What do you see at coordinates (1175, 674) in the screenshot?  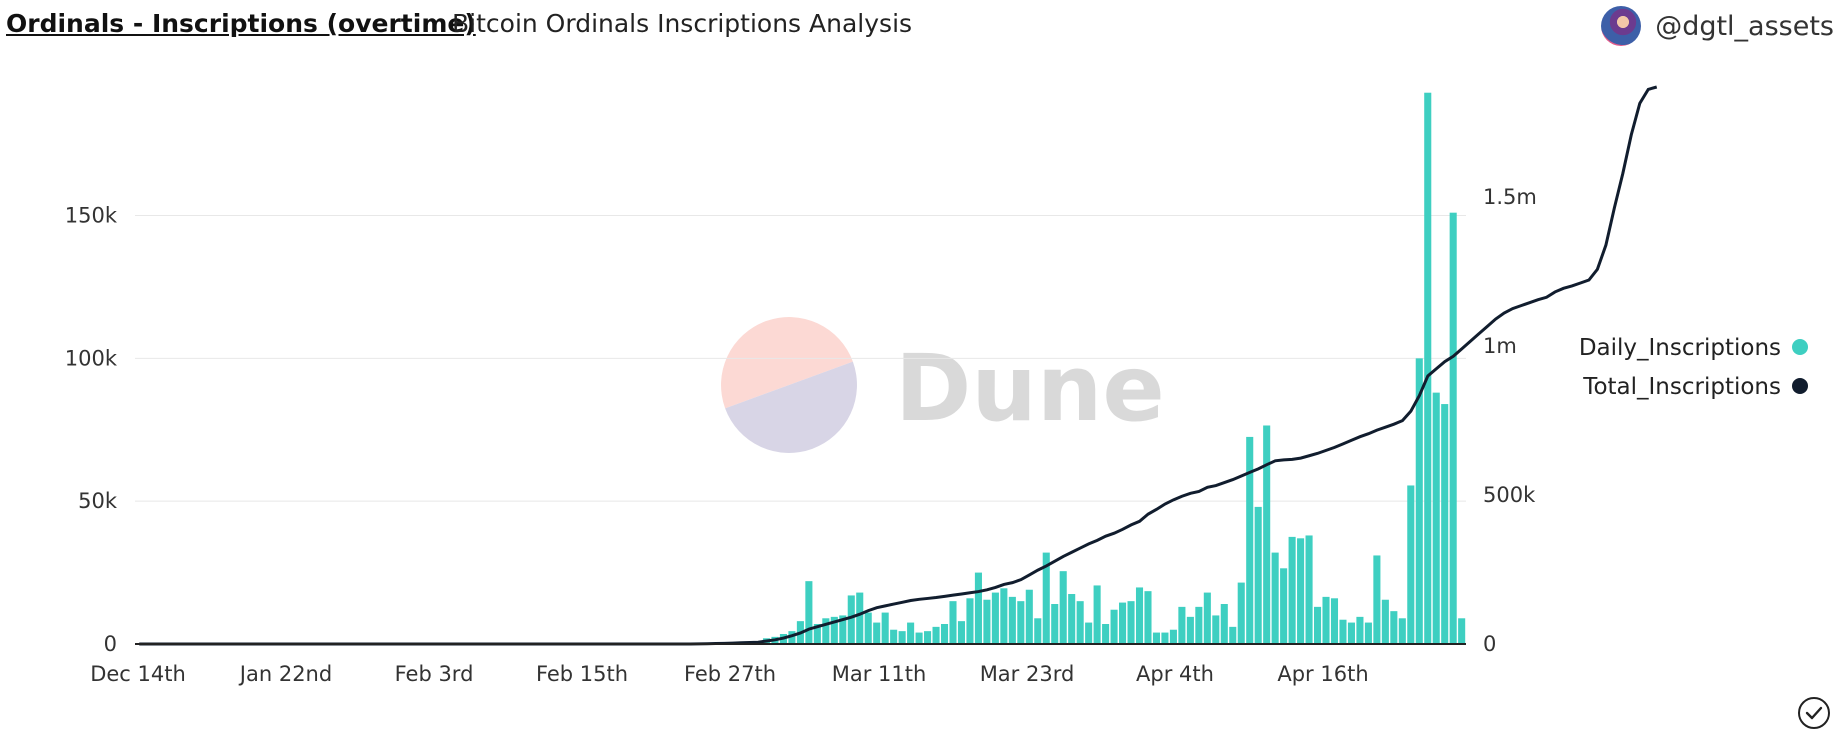 I see `x-tick-label: Apr 4th` at bounding box center [1175, 674].